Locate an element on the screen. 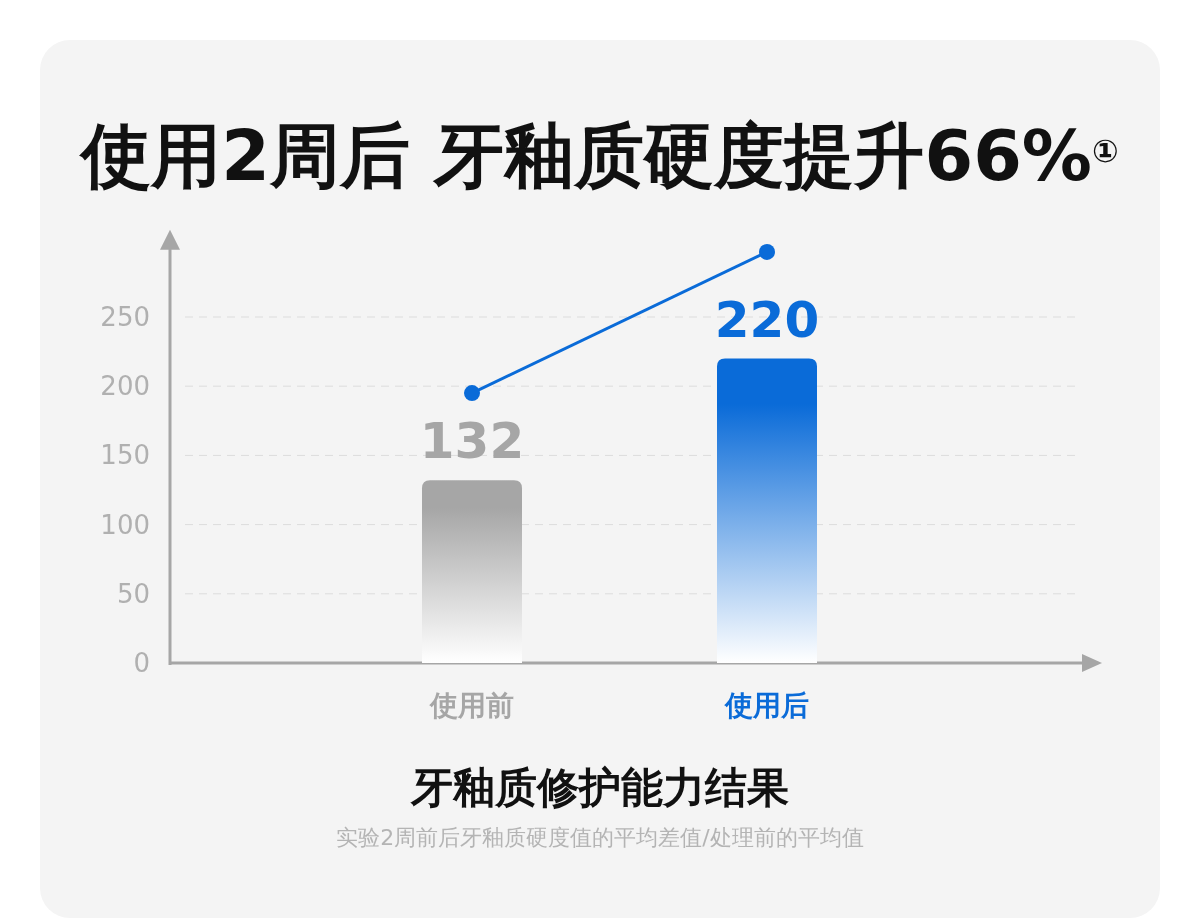 The image size is (1200, 920). subtitle: 牙釉质修护能力结果 is located at coordinates (600, 787).